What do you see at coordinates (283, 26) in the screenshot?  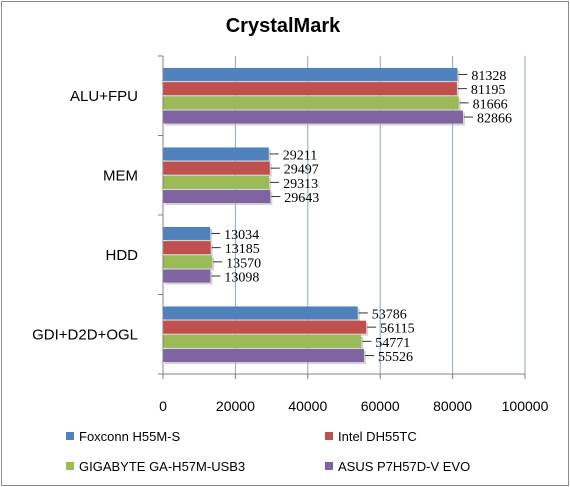 I see `chart-title: CrystalMark` at bounding box center [283, 26].